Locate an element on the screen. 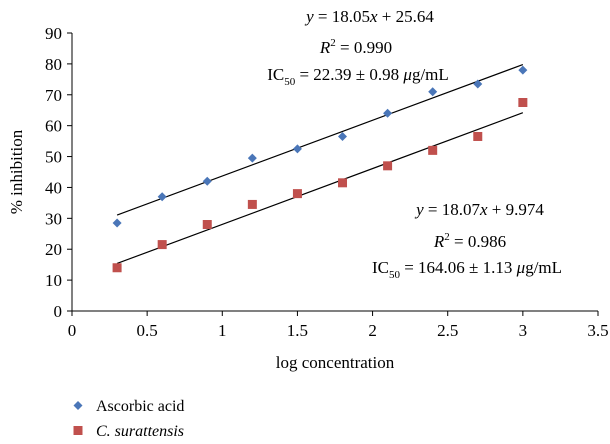 This screenshot has width=610, height=444. ascorbic-equation: y = 18.05x + 25.64 is located at coordinates (369, 16).